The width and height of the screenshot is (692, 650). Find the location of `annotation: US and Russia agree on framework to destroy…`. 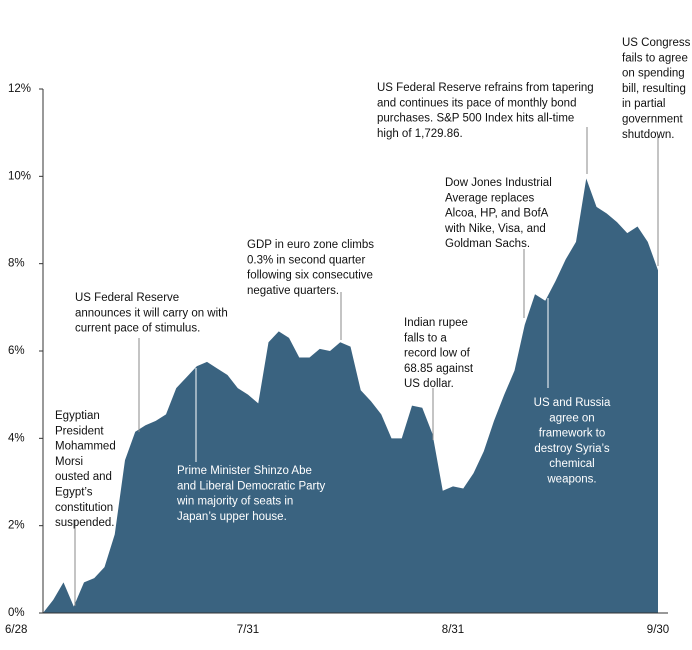

annotation: US and Russia agree on framework to destroy… is located at coordinates (572, 441).